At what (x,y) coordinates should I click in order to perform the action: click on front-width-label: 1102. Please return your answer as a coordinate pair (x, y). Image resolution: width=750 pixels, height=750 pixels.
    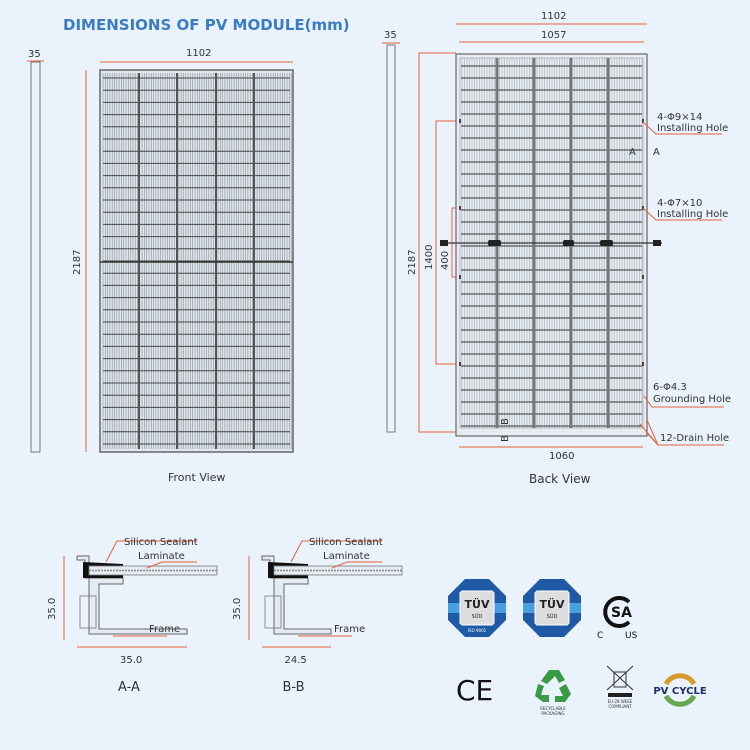
    Looking at the image, I should click on (198, 53).